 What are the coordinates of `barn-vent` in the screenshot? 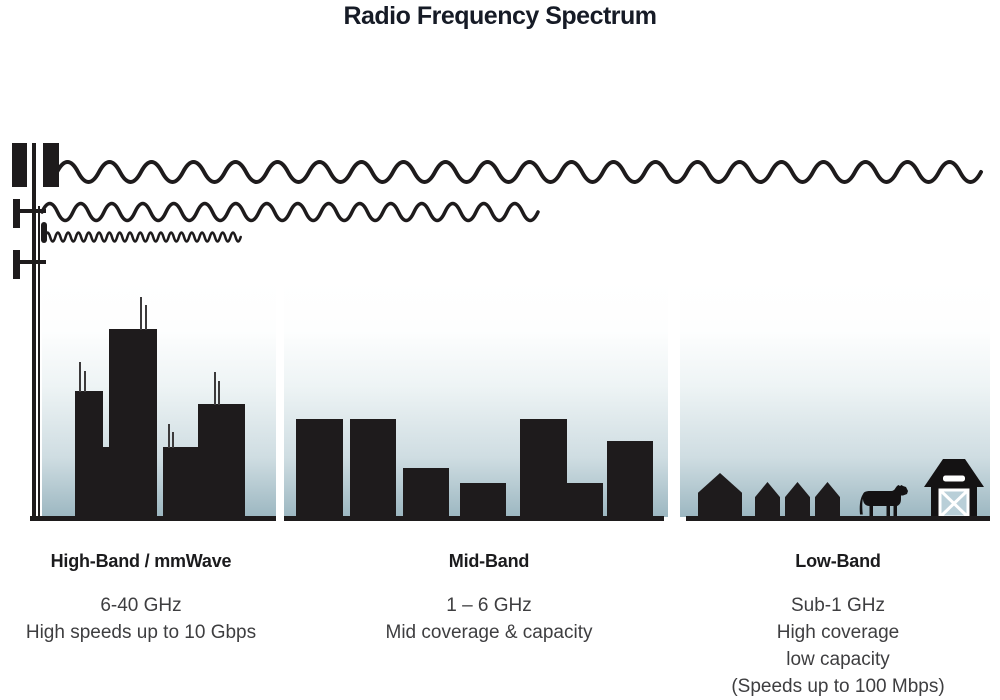 It's located at (954, 478).